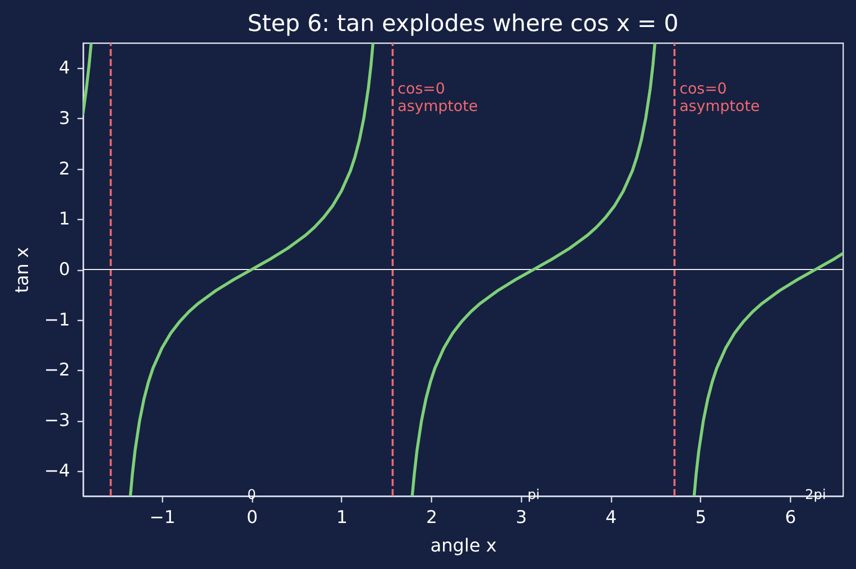 This screenshot has width=856, height=569. I want to click on x-tick-label: −1, so click(163, 518).